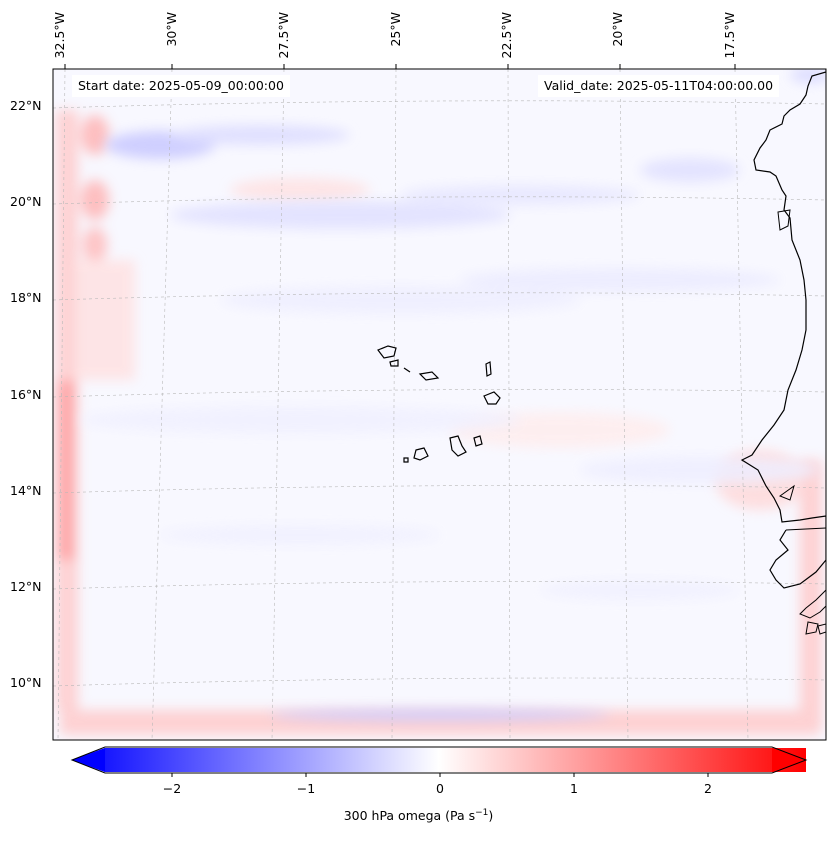 This screenshot has width=837, height=843. I want to click on colorbar-tick: −1, so click(306, 788).